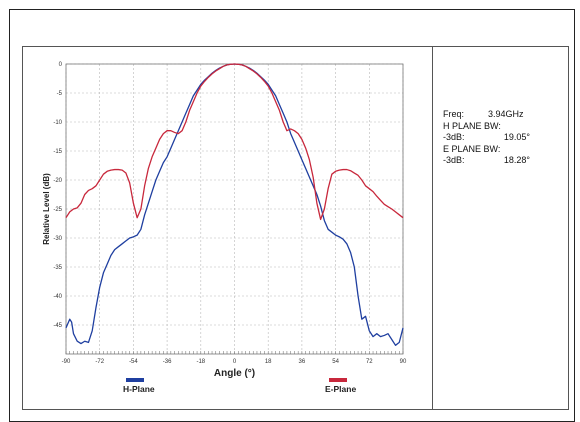 The height and width of the screenshot is (422, 580). What do you see at coordinates (61, 65) in the screenshot?
I see `y-tick-label: 0` at bounding box center [61, 65].